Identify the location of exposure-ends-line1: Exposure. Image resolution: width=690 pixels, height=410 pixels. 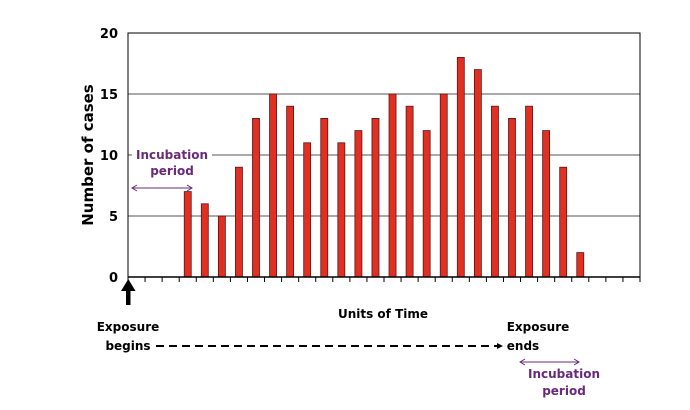
(538, 327).